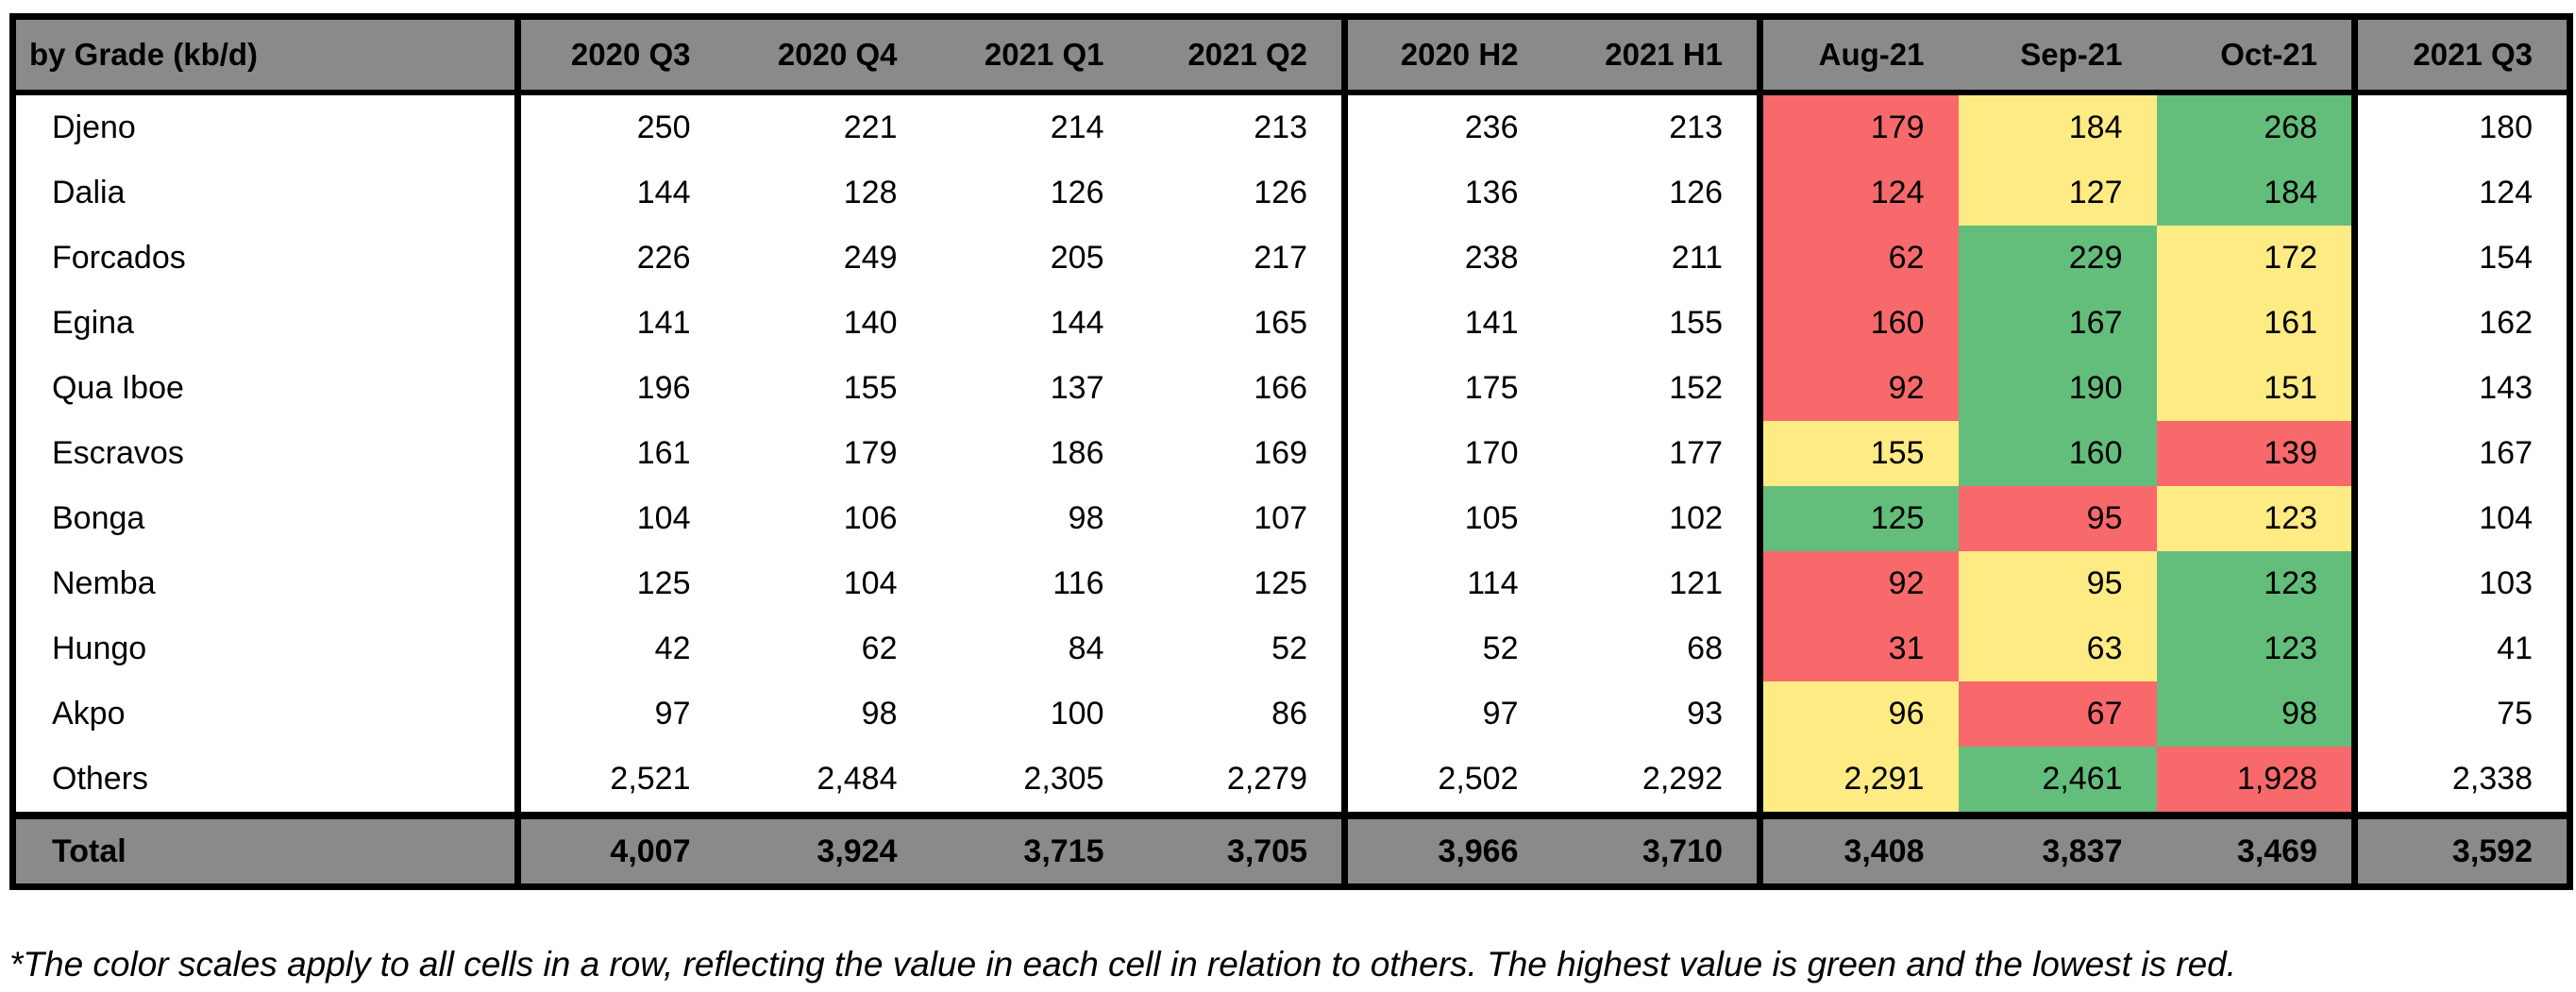 This screenshot has width=2576, height=992. Describe the element at coordinates (1656, 781) in the screenshot. I see `value-cell: 2,292` at that location.